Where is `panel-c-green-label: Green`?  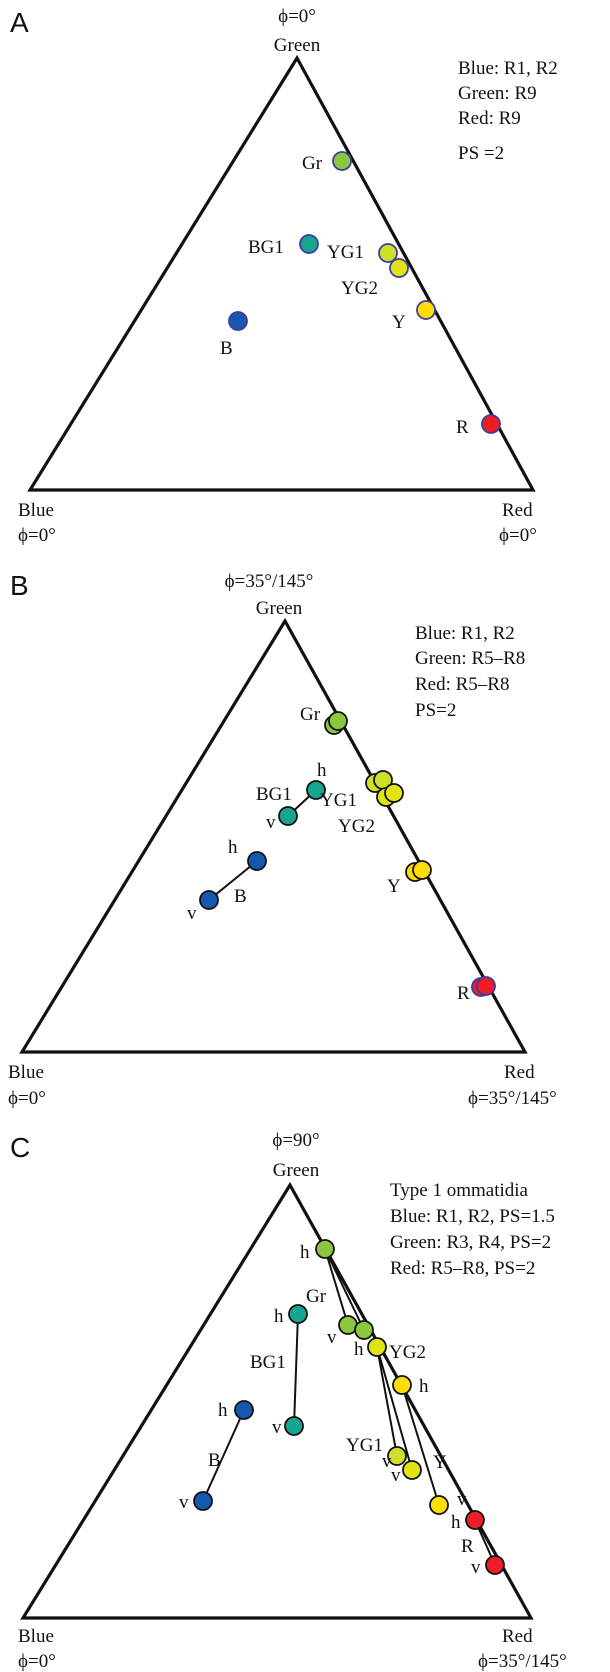
panel-c-green-label: Green is located at coordinates (296, 1170).